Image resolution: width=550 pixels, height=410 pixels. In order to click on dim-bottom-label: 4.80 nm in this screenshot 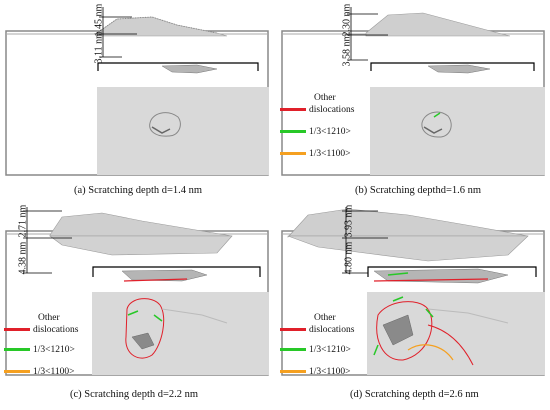, I will do `click(349, 258)`.